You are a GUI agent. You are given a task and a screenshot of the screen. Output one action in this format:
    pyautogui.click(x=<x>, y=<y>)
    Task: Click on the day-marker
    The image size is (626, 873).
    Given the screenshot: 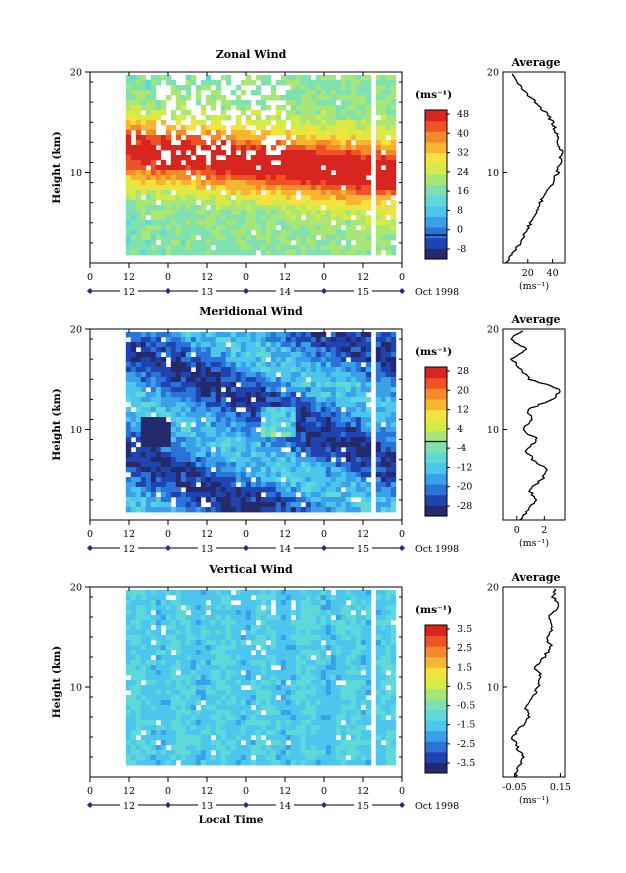 What is the action you would take?
    pyautogui.click(x=402, y=548)
    